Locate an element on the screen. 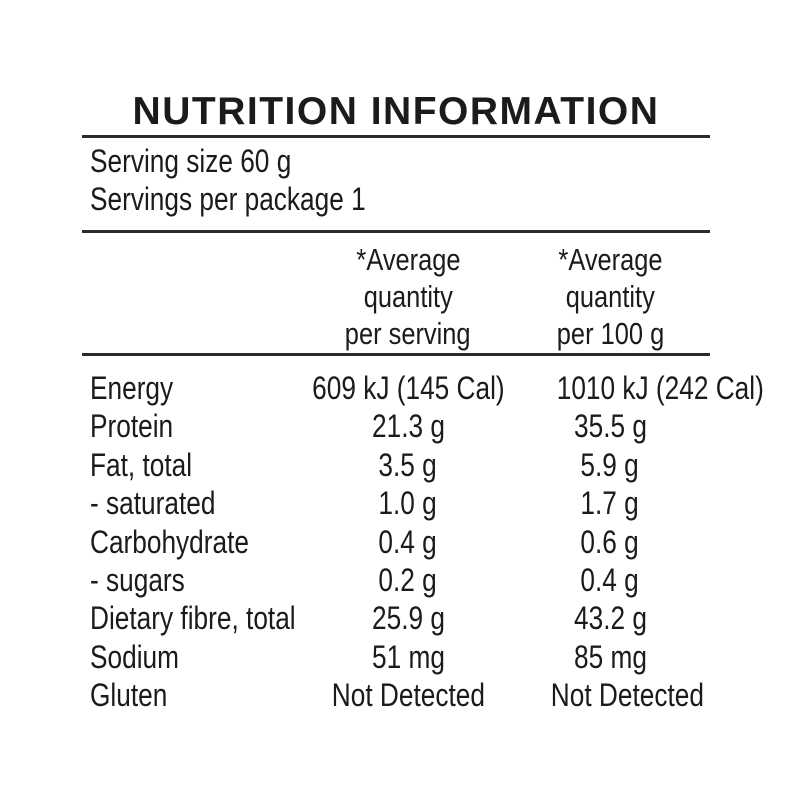 The width and height of the screenshot is (800, 800). nutrient-name: Sodium is located at coordinates (134, 656).